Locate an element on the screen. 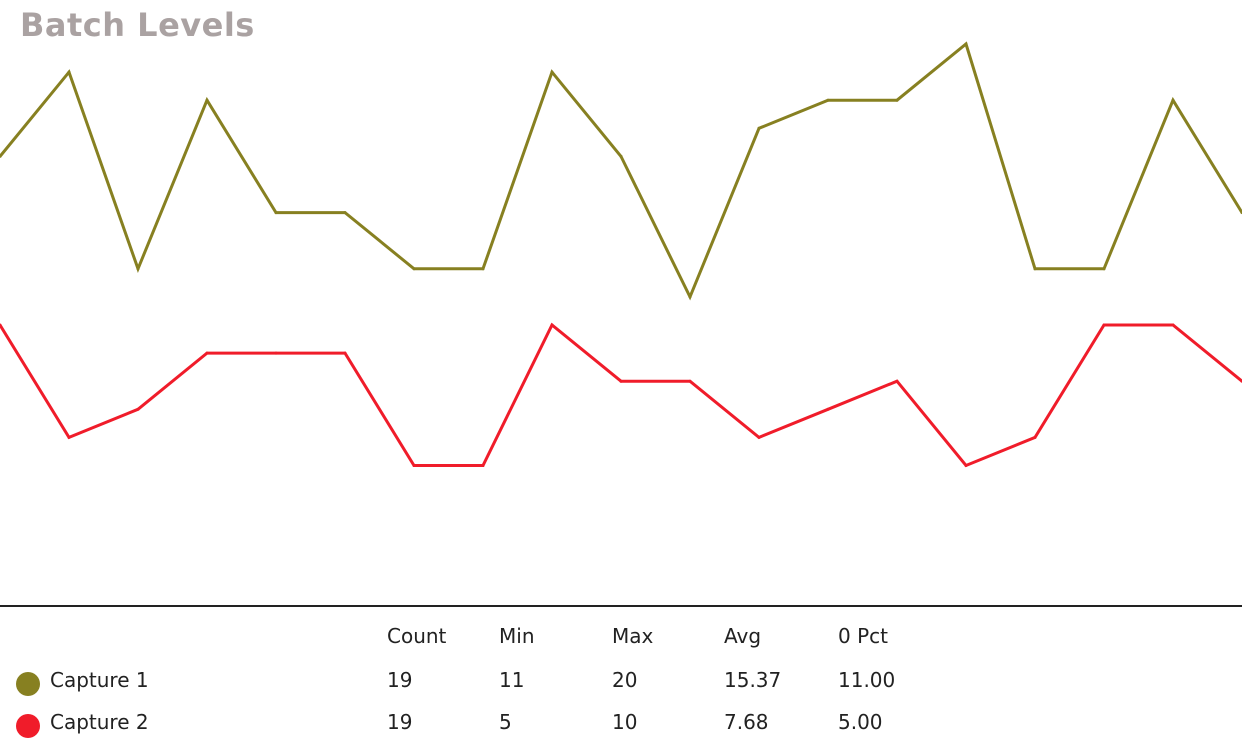 This screenshot has width=1242, height=742. series-label: Capture 2 is located at coordinates (99, 722).